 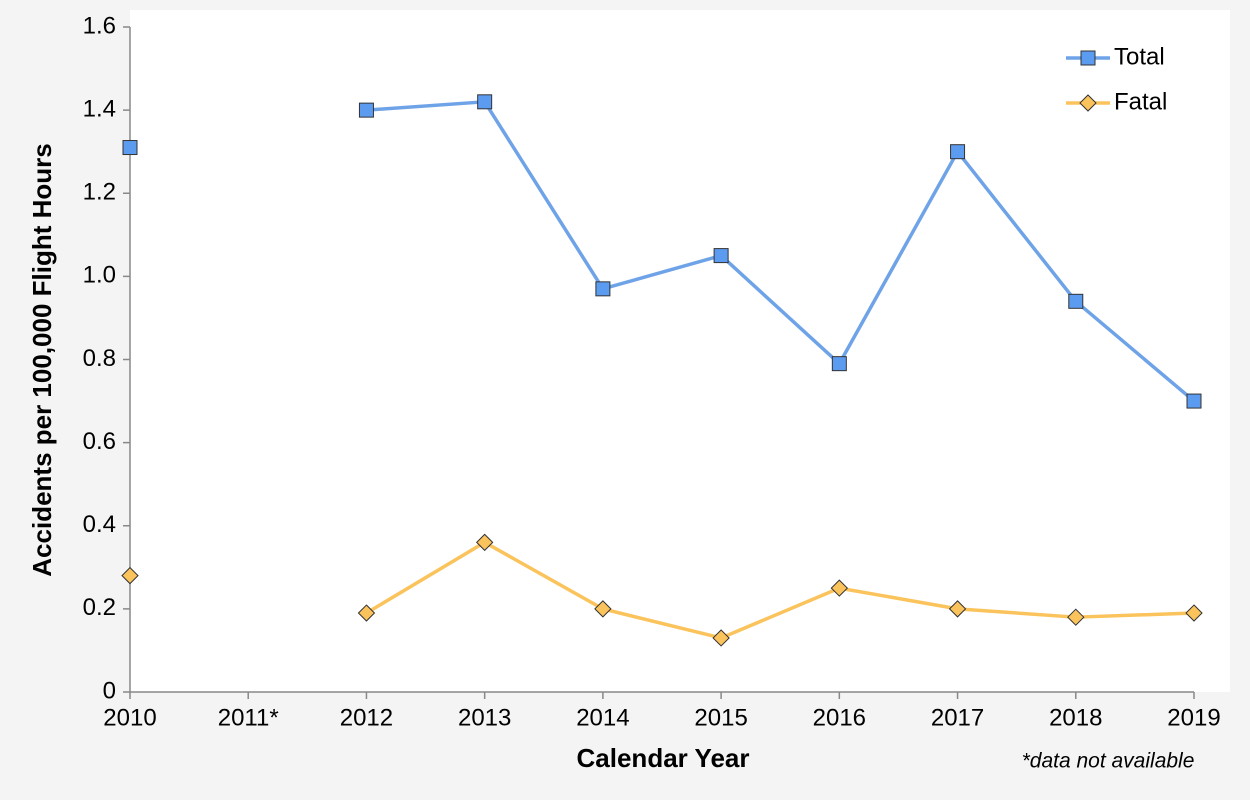 I want to click on x-tick-label: 2012, so click(x=366, y=717).